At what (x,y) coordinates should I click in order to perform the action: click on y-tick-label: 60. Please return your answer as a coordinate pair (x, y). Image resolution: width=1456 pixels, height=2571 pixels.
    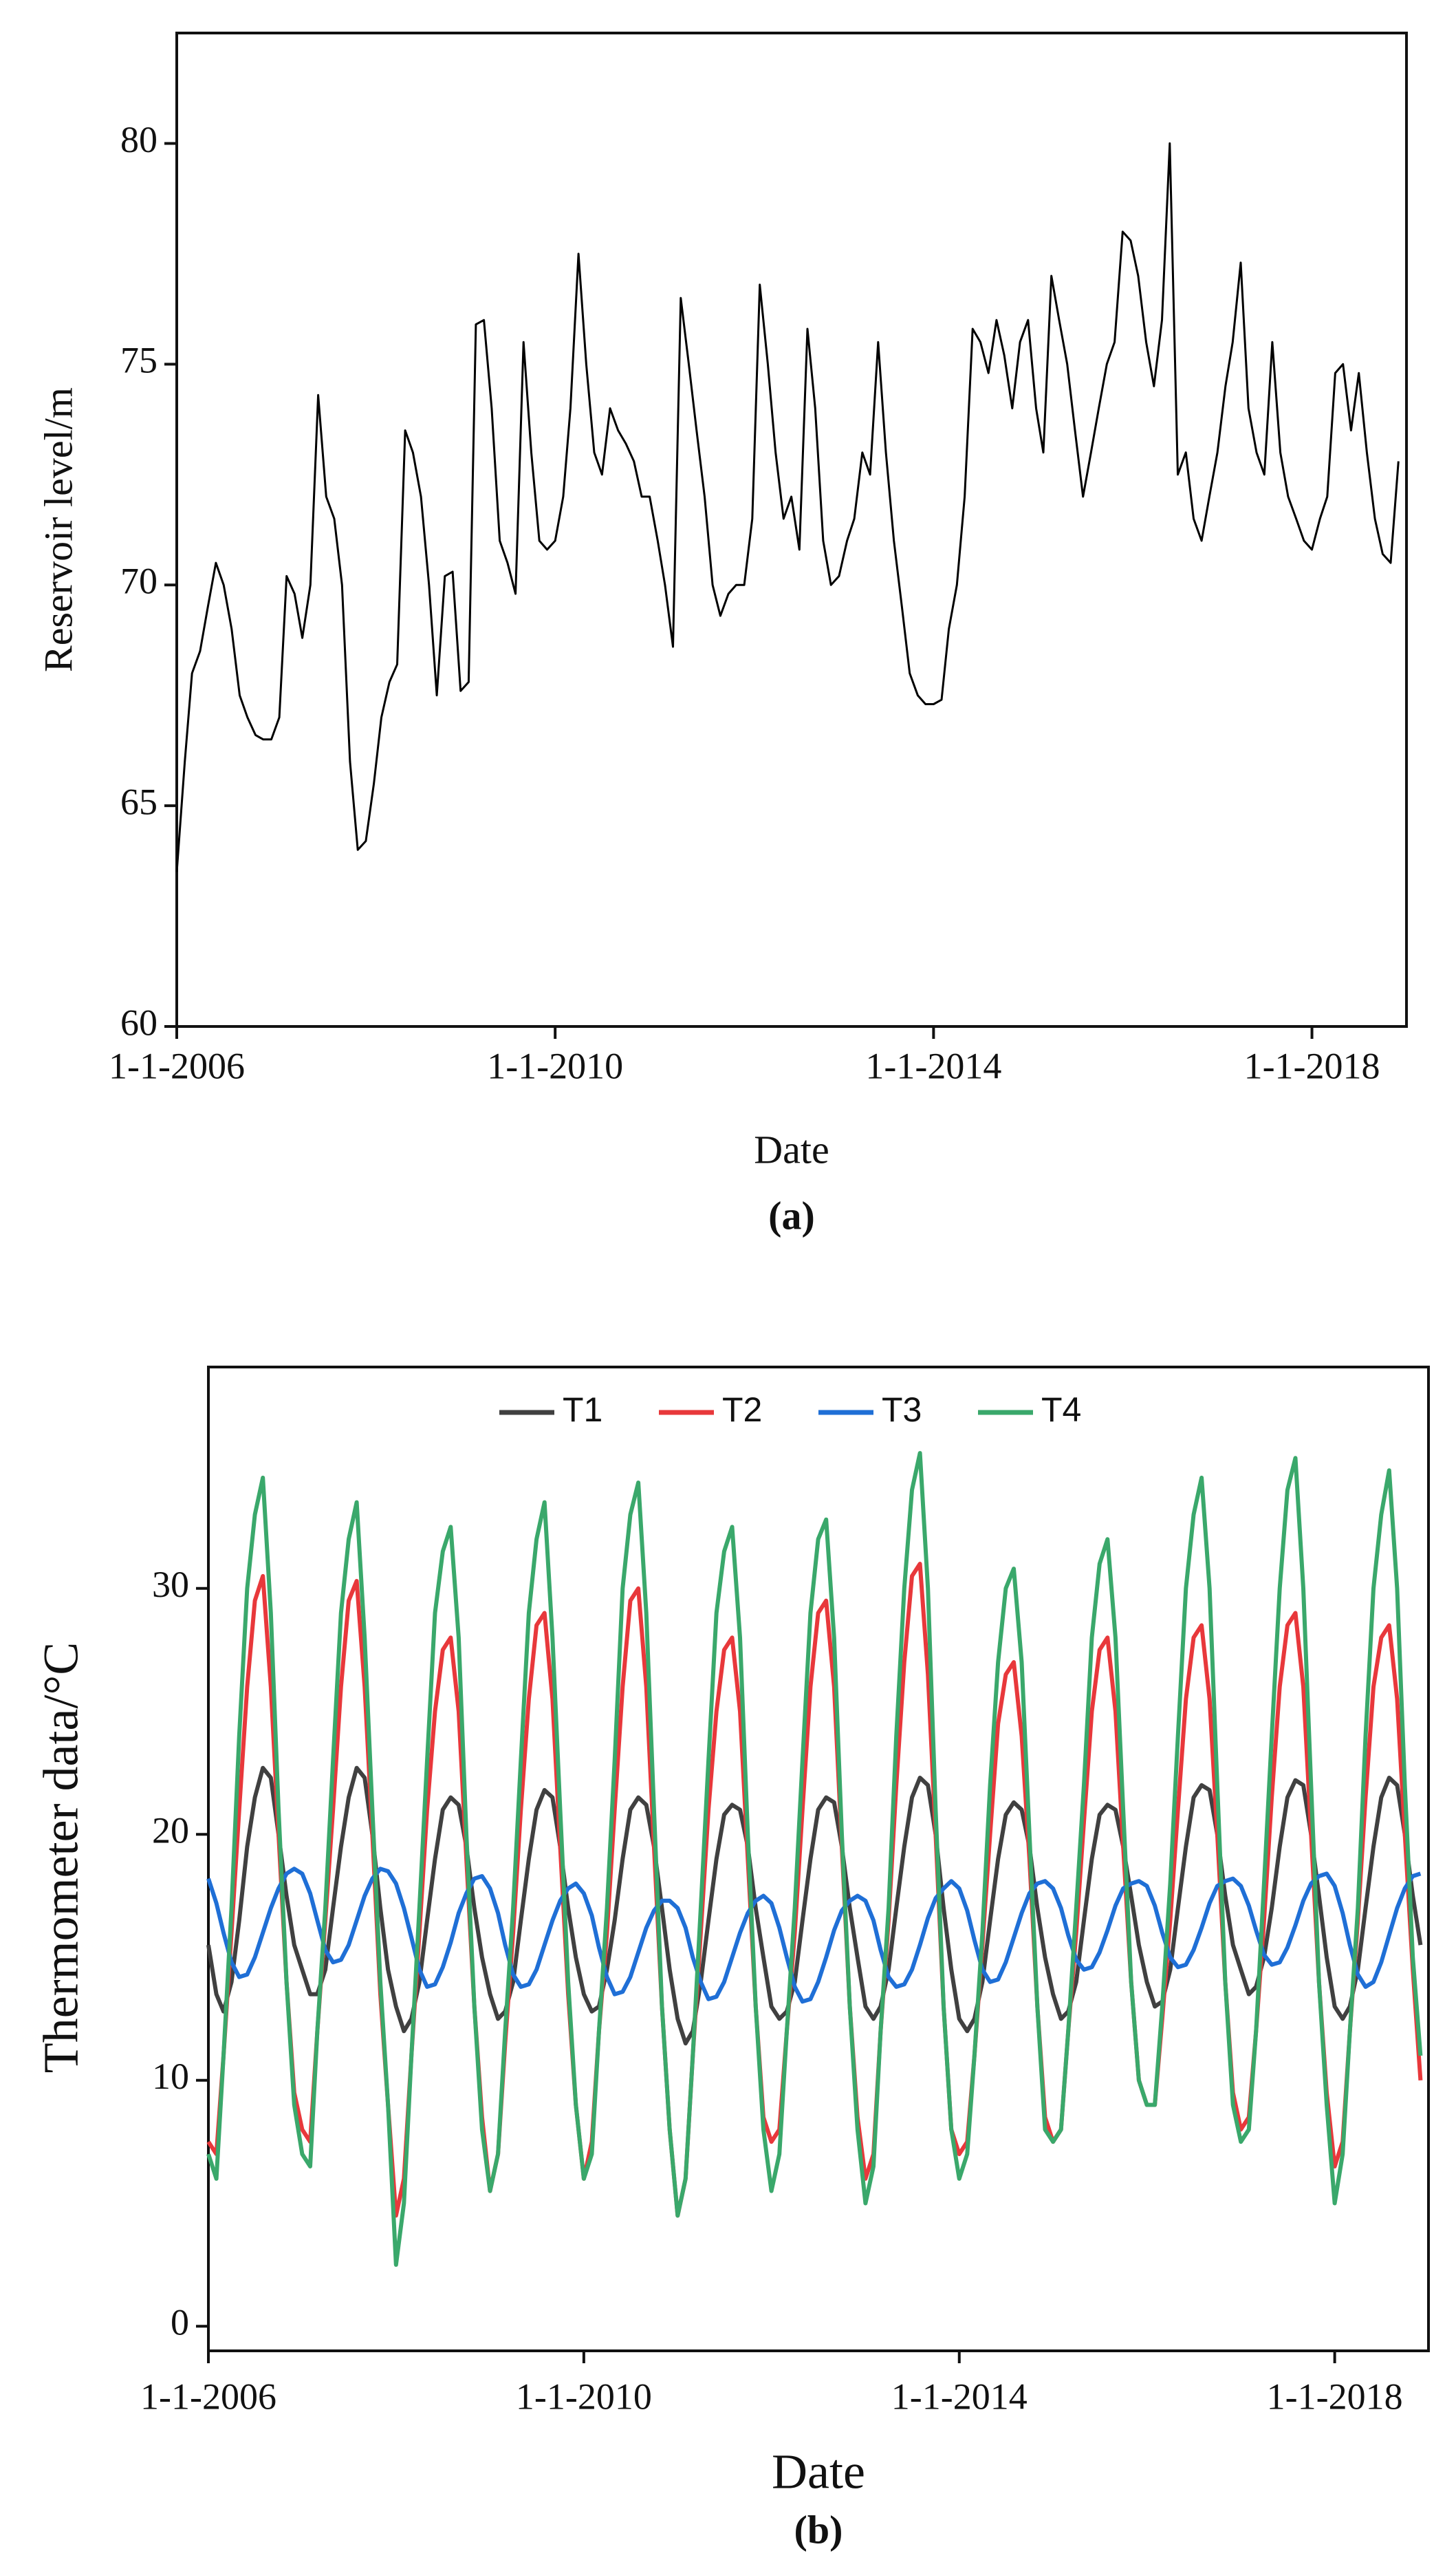
    Looking at the image, I should click on (138, 1023).